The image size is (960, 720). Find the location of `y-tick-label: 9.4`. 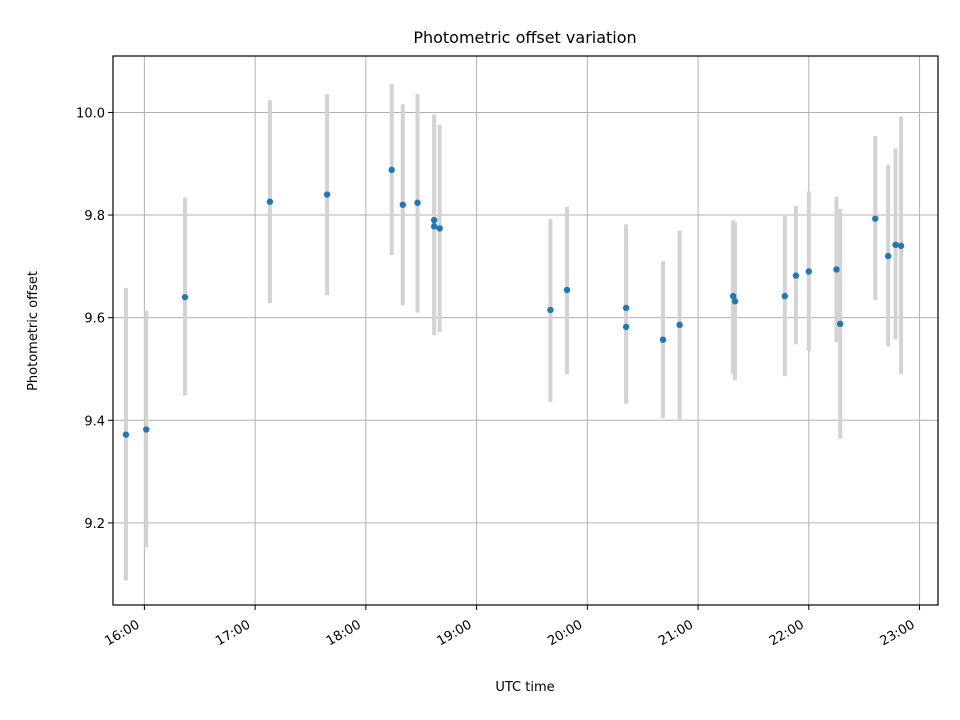

y-tick-label: 9.4 is located at coordinates (94, 421).